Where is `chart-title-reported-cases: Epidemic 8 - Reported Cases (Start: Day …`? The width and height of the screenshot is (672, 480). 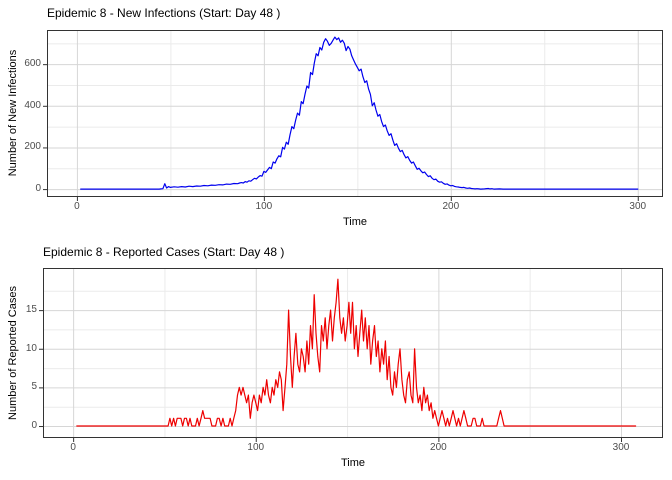 chart-title-reported-cases: Epidemic 8 - Reported Cases (Start: Day … is located at coordinates (164, 252).